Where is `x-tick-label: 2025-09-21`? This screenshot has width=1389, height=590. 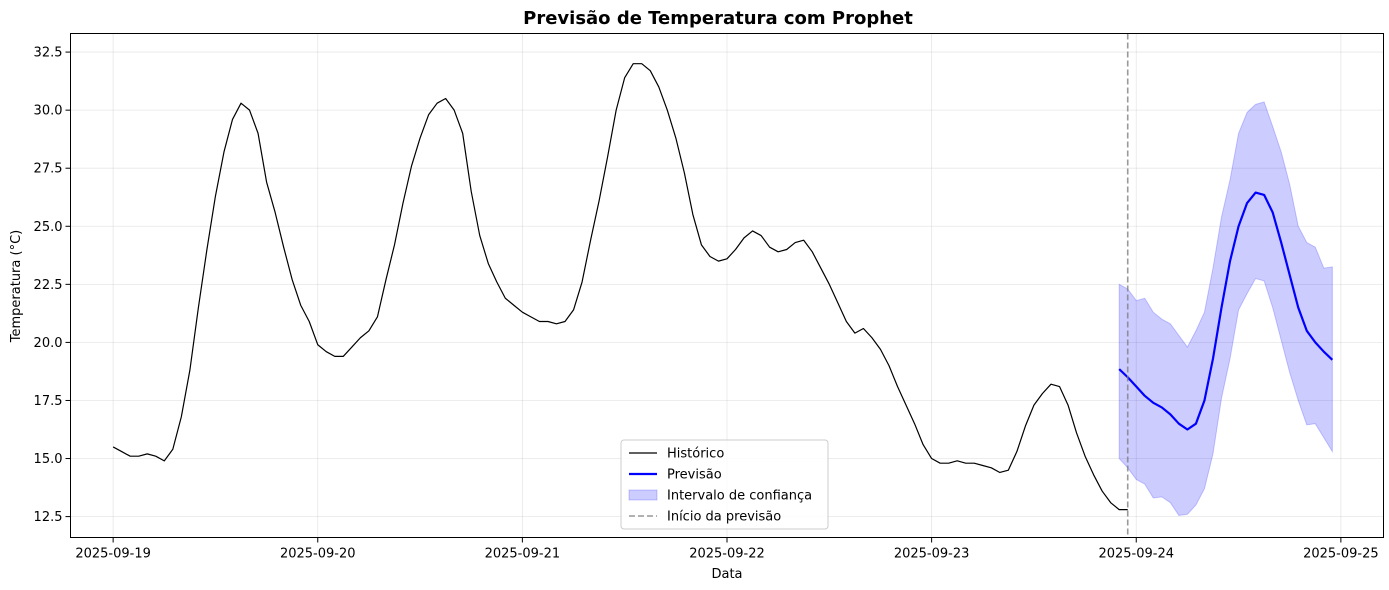
x-tick-label: 2025-09-21 is located at coordinates (523, 554).